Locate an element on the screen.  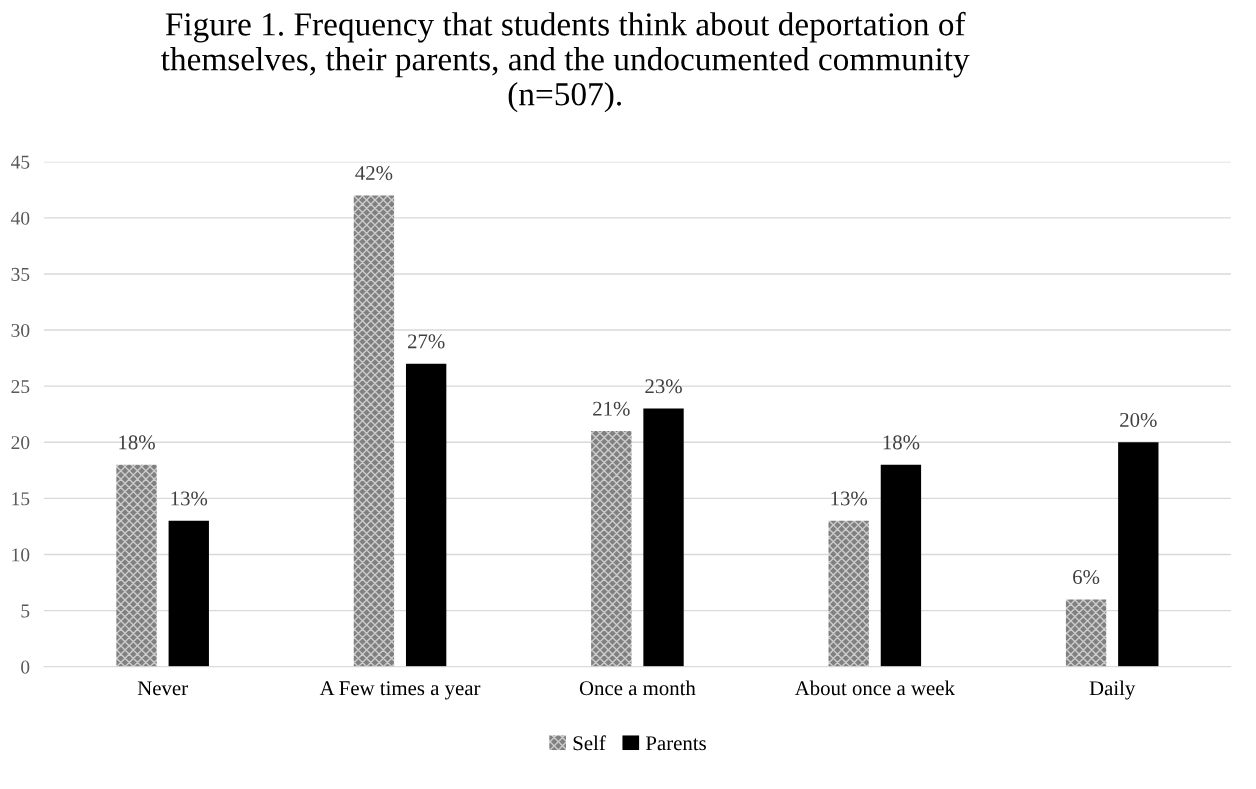
legend-label: Self is located at coordinates (589, 743).